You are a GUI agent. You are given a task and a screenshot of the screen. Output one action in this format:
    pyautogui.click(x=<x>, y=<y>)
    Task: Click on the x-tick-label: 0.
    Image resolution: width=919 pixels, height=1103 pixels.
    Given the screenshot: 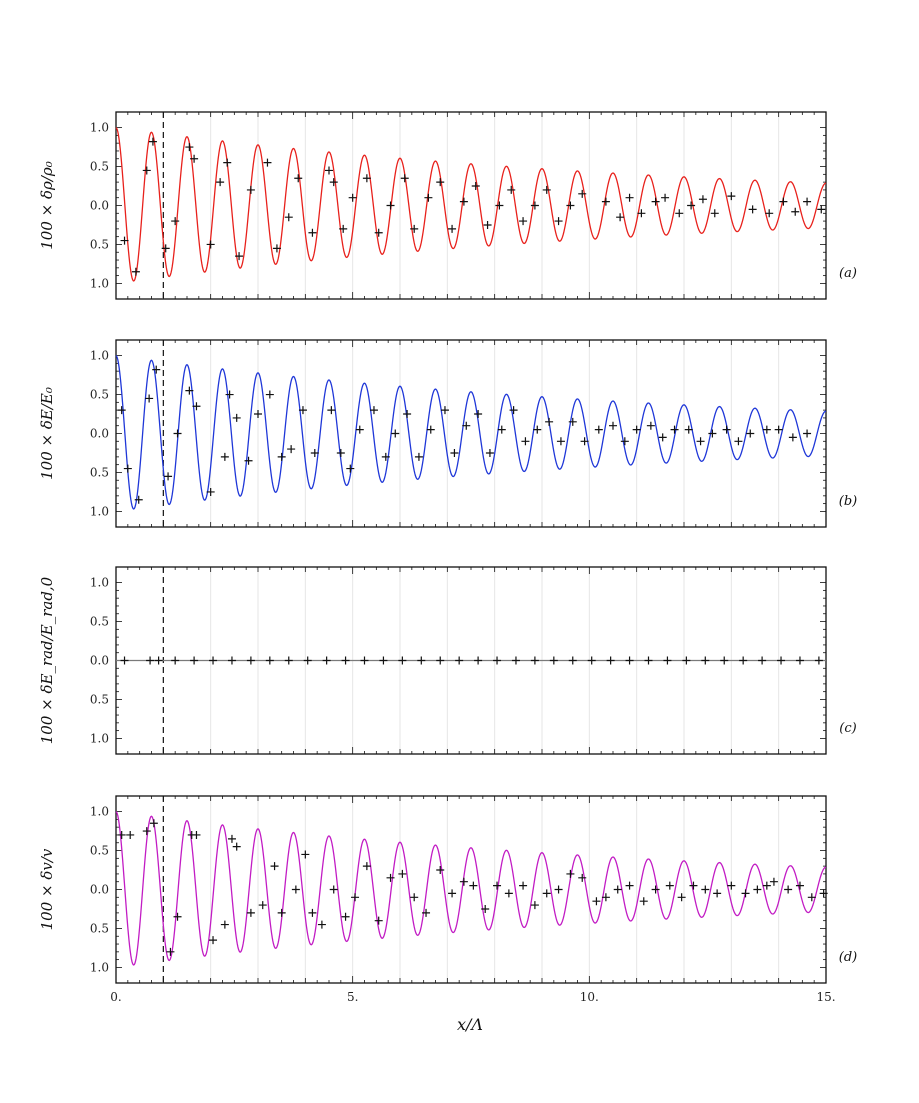 What is the action you would take?
    pyautogui.click(x=115, y=997)
    